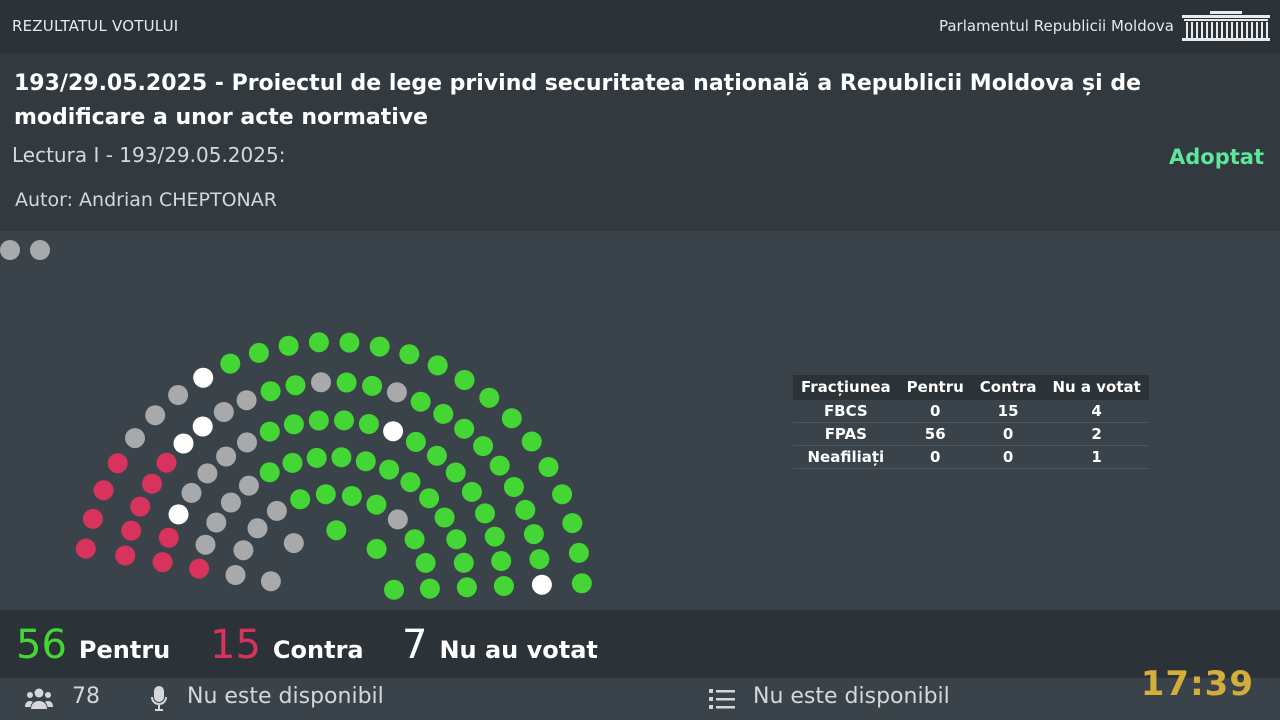  Describe the element at coordinates (846, 411) in the screenshot. I see `faction-name: FBCS` at that location.